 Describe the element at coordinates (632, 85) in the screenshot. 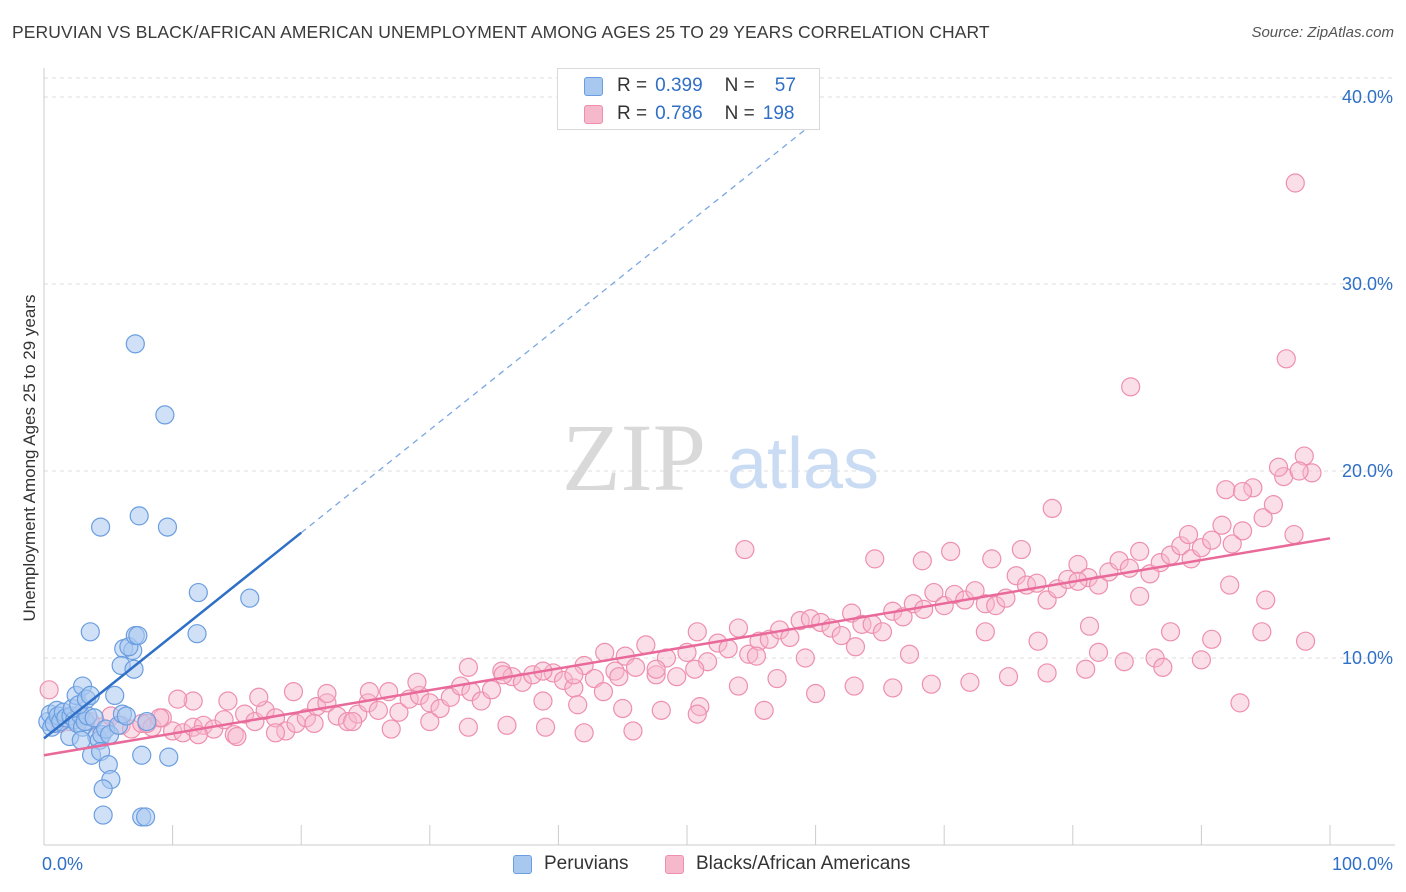

I see `r-label: R =` at that location.